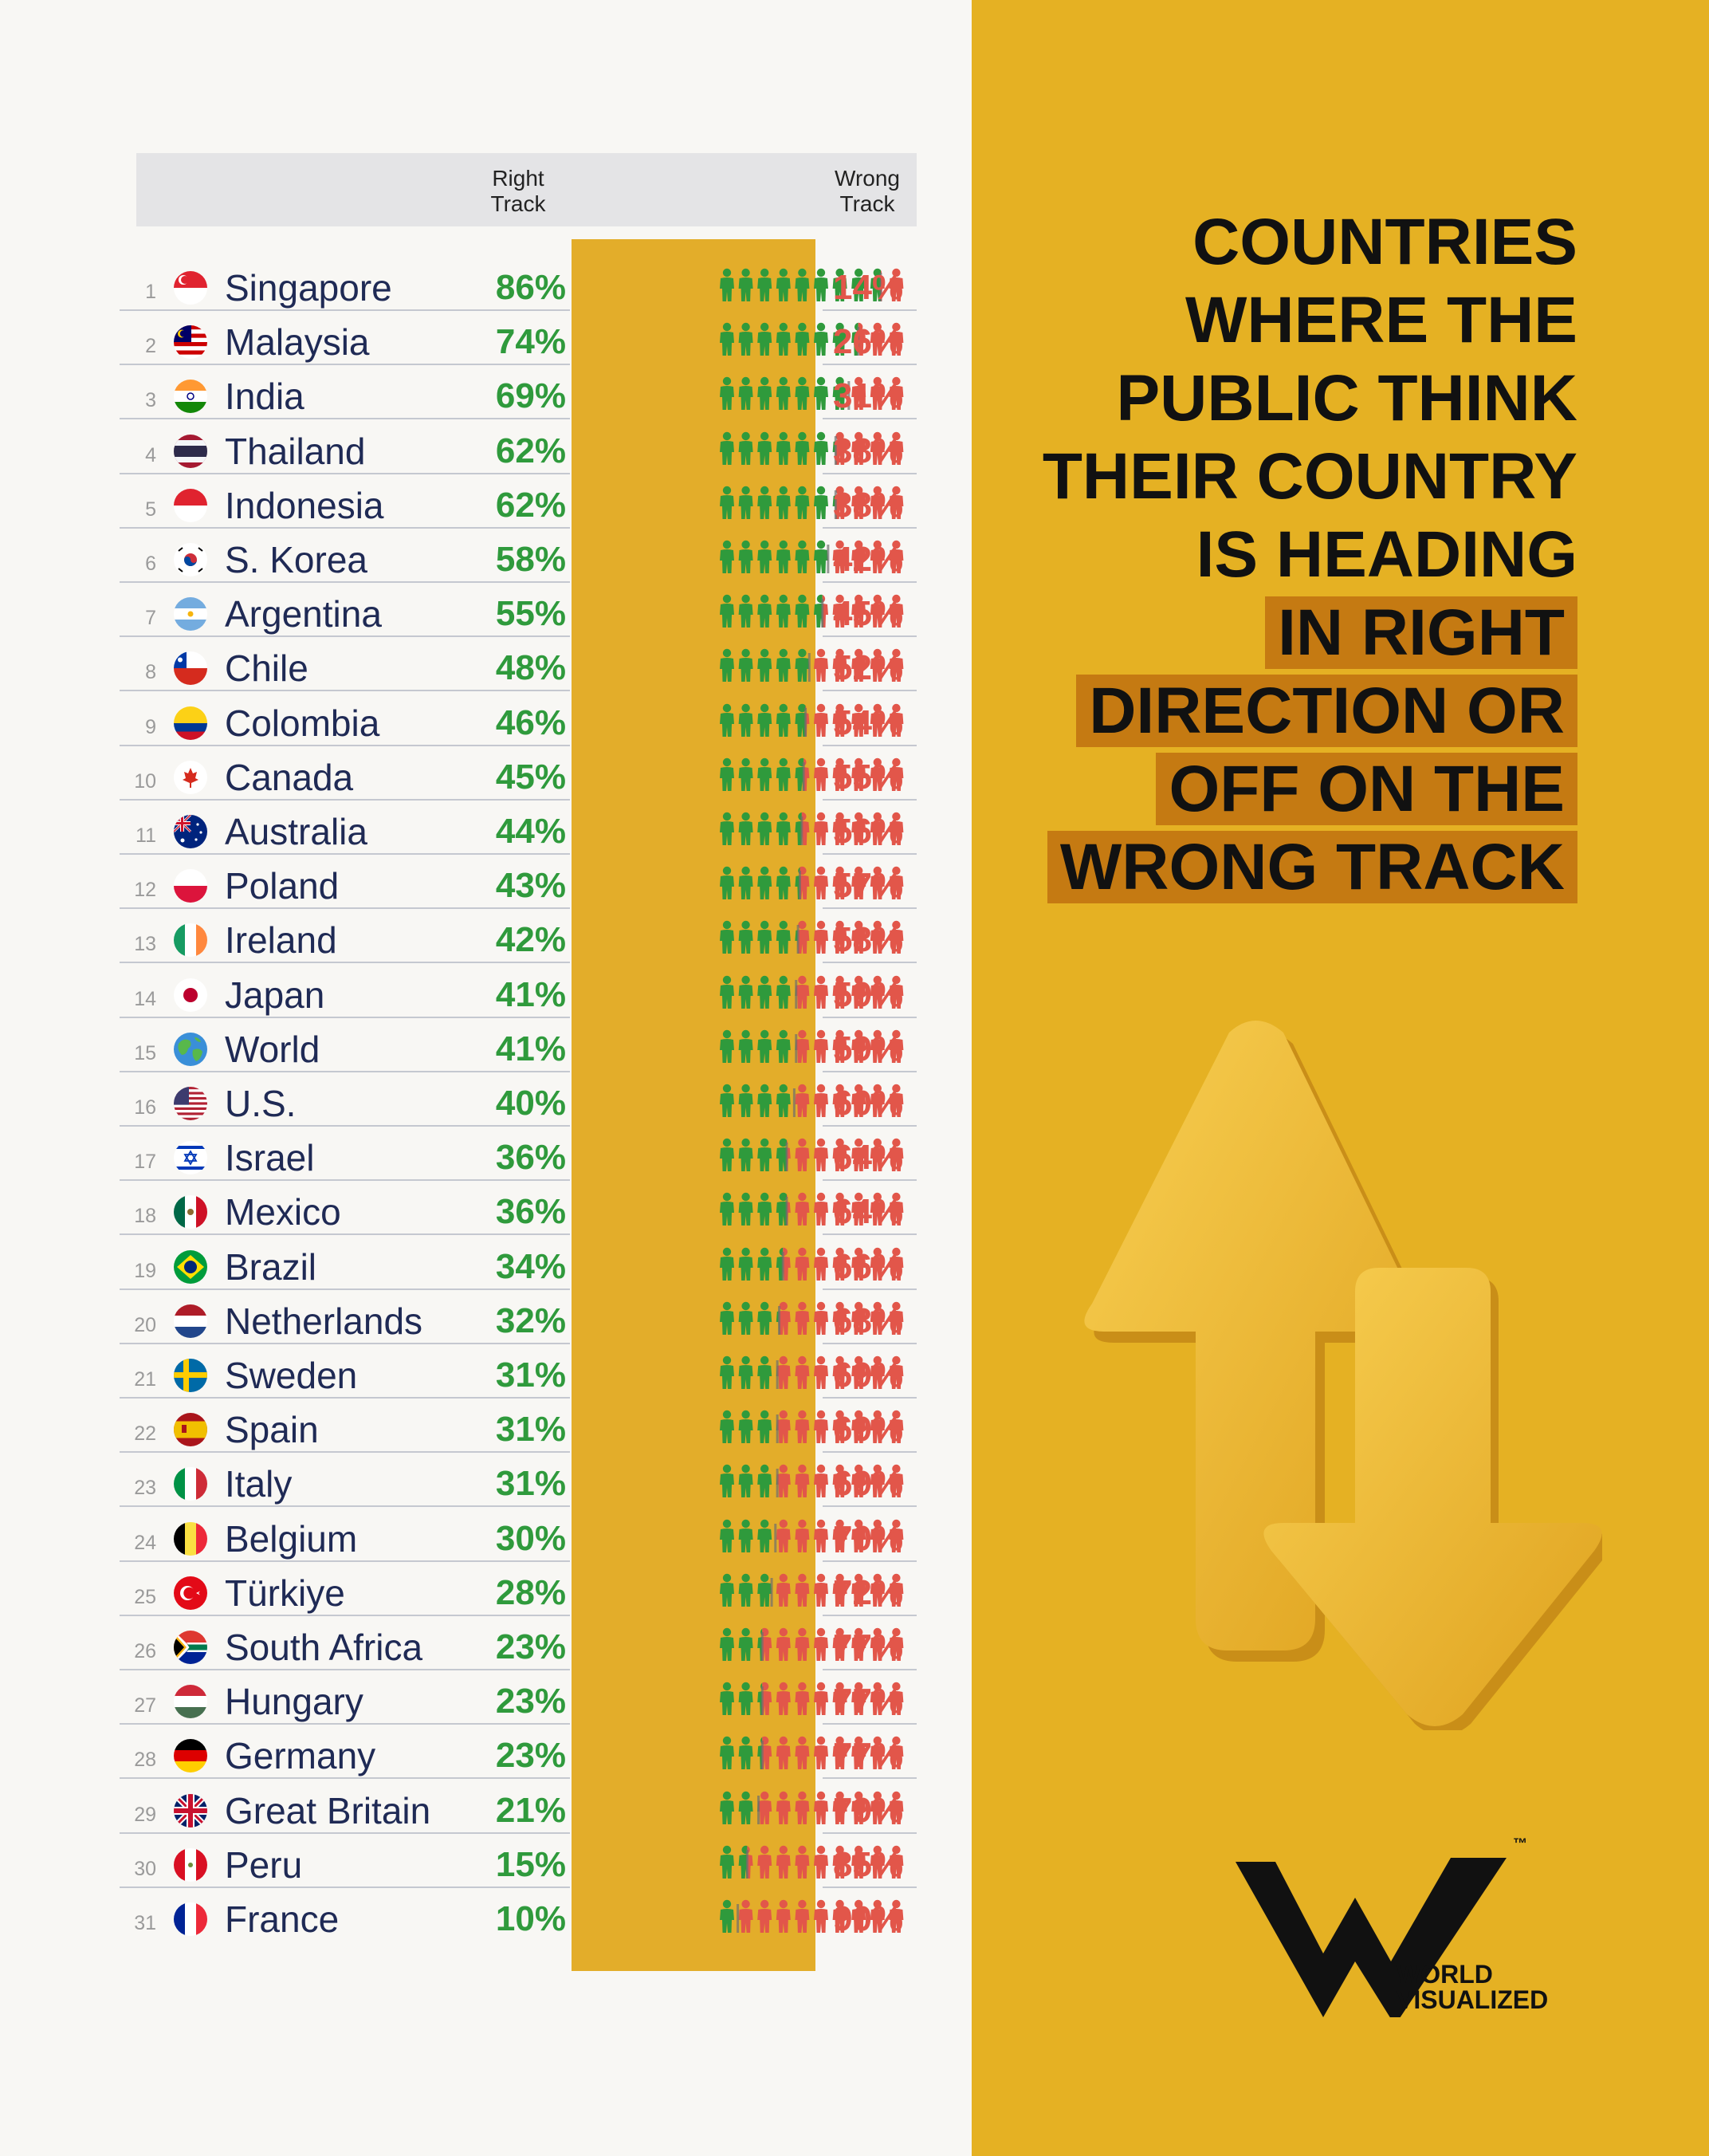 The width and height of the screenshot is (1709, 2156). What do you see at coordinates (146, 836) in the screenshot?
I see `rank-number: 11` at bounding box center [146, 836].